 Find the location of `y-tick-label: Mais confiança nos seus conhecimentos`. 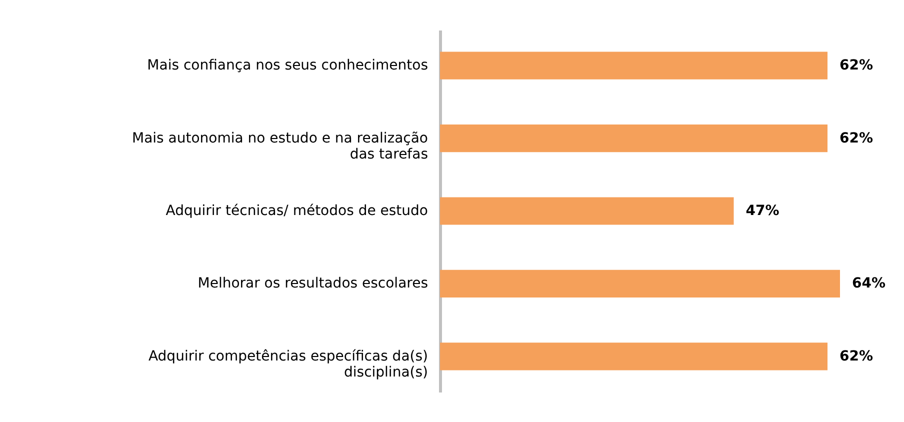

y-tick-label: Mais confiança nos seus conhecimentos is located at coordinates (287, 66).